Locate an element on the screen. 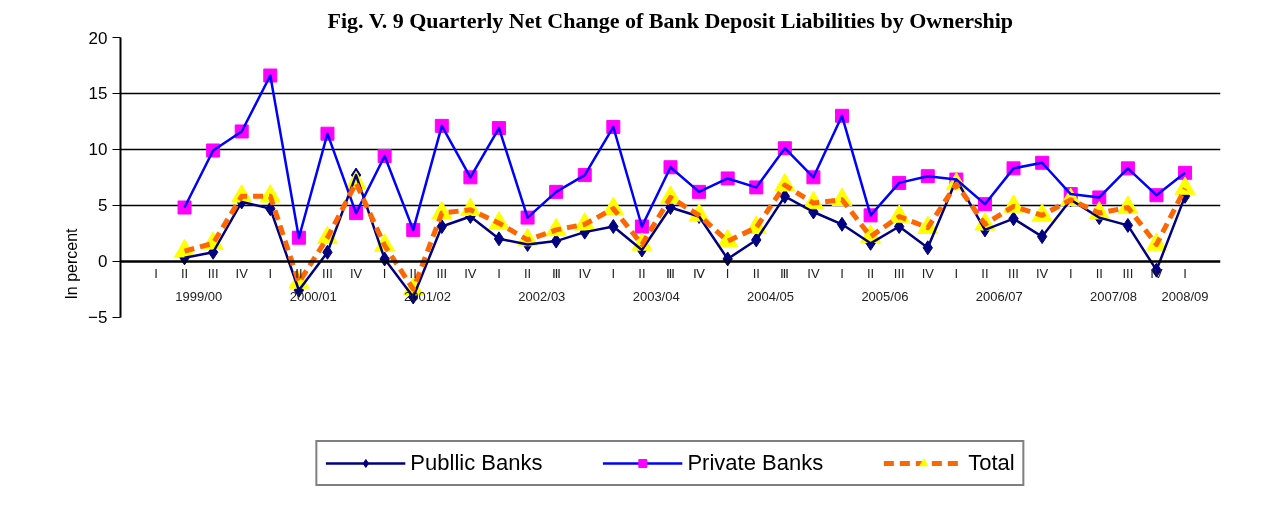  annotation: 2008/09 is located at coordinates (1185, 297).